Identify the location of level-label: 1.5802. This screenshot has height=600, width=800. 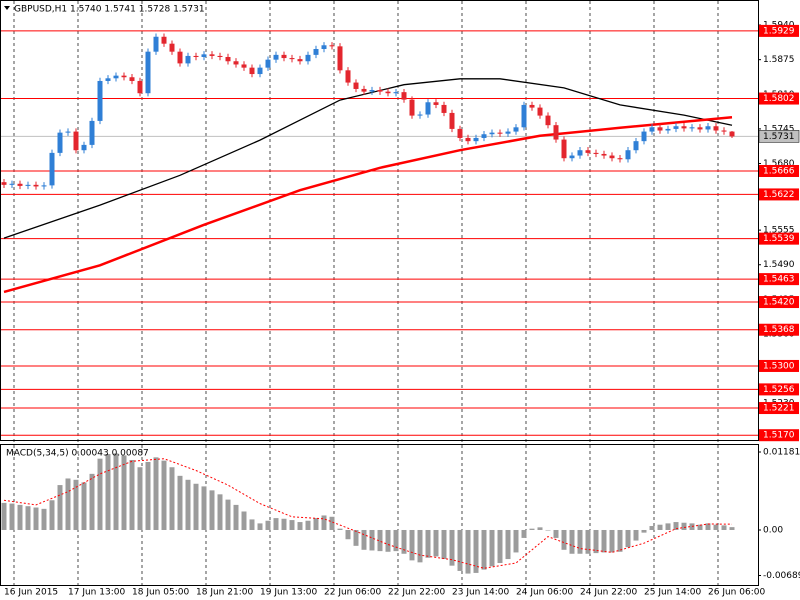
(779, 99).